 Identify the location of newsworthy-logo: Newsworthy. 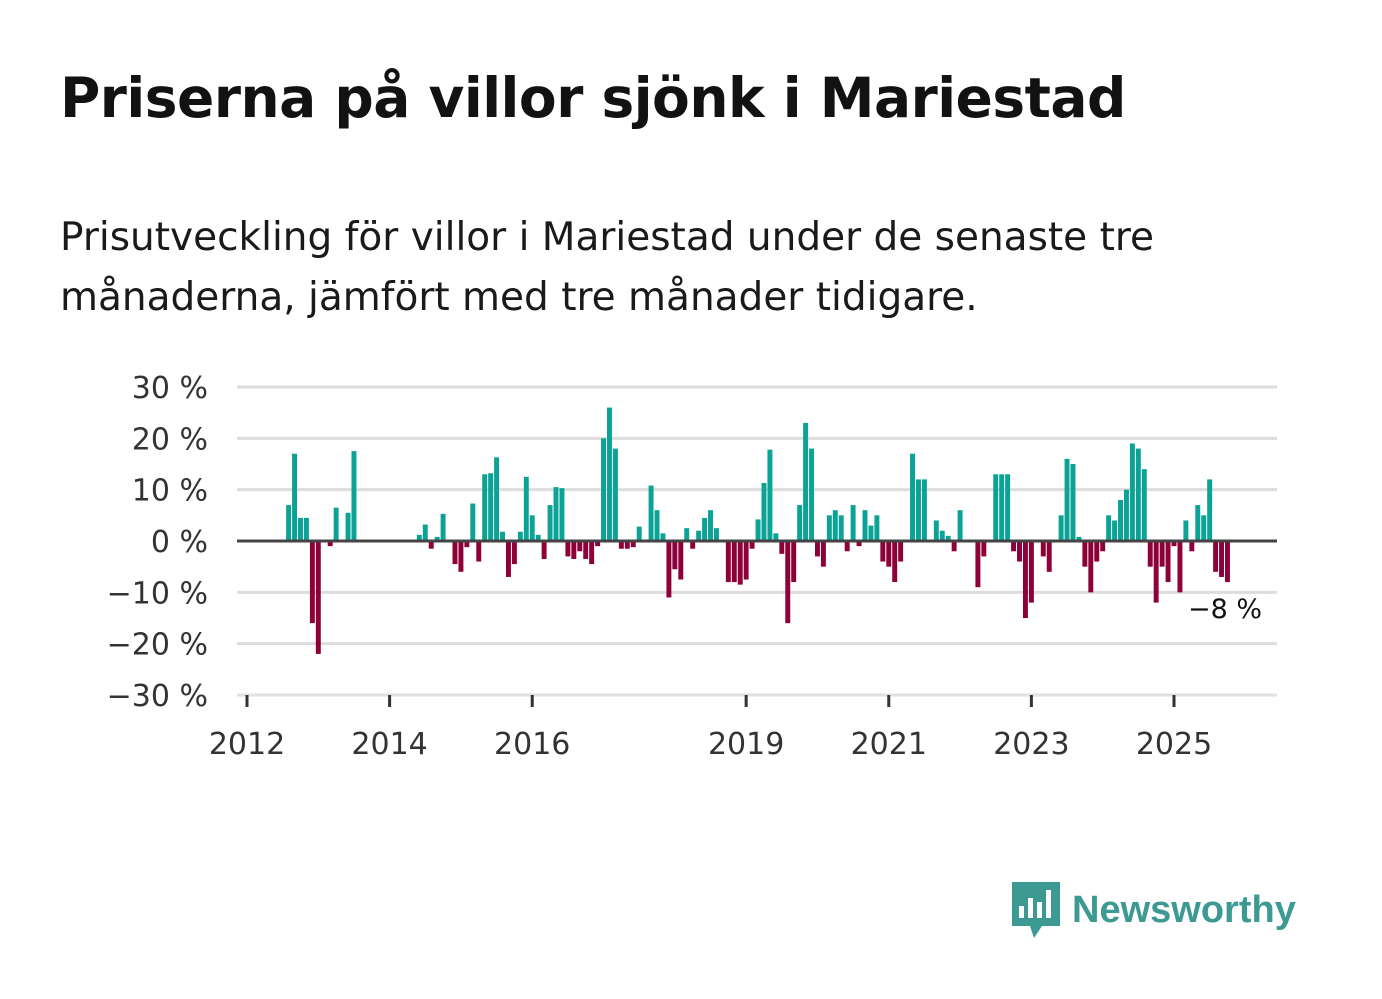
(1153, 910).